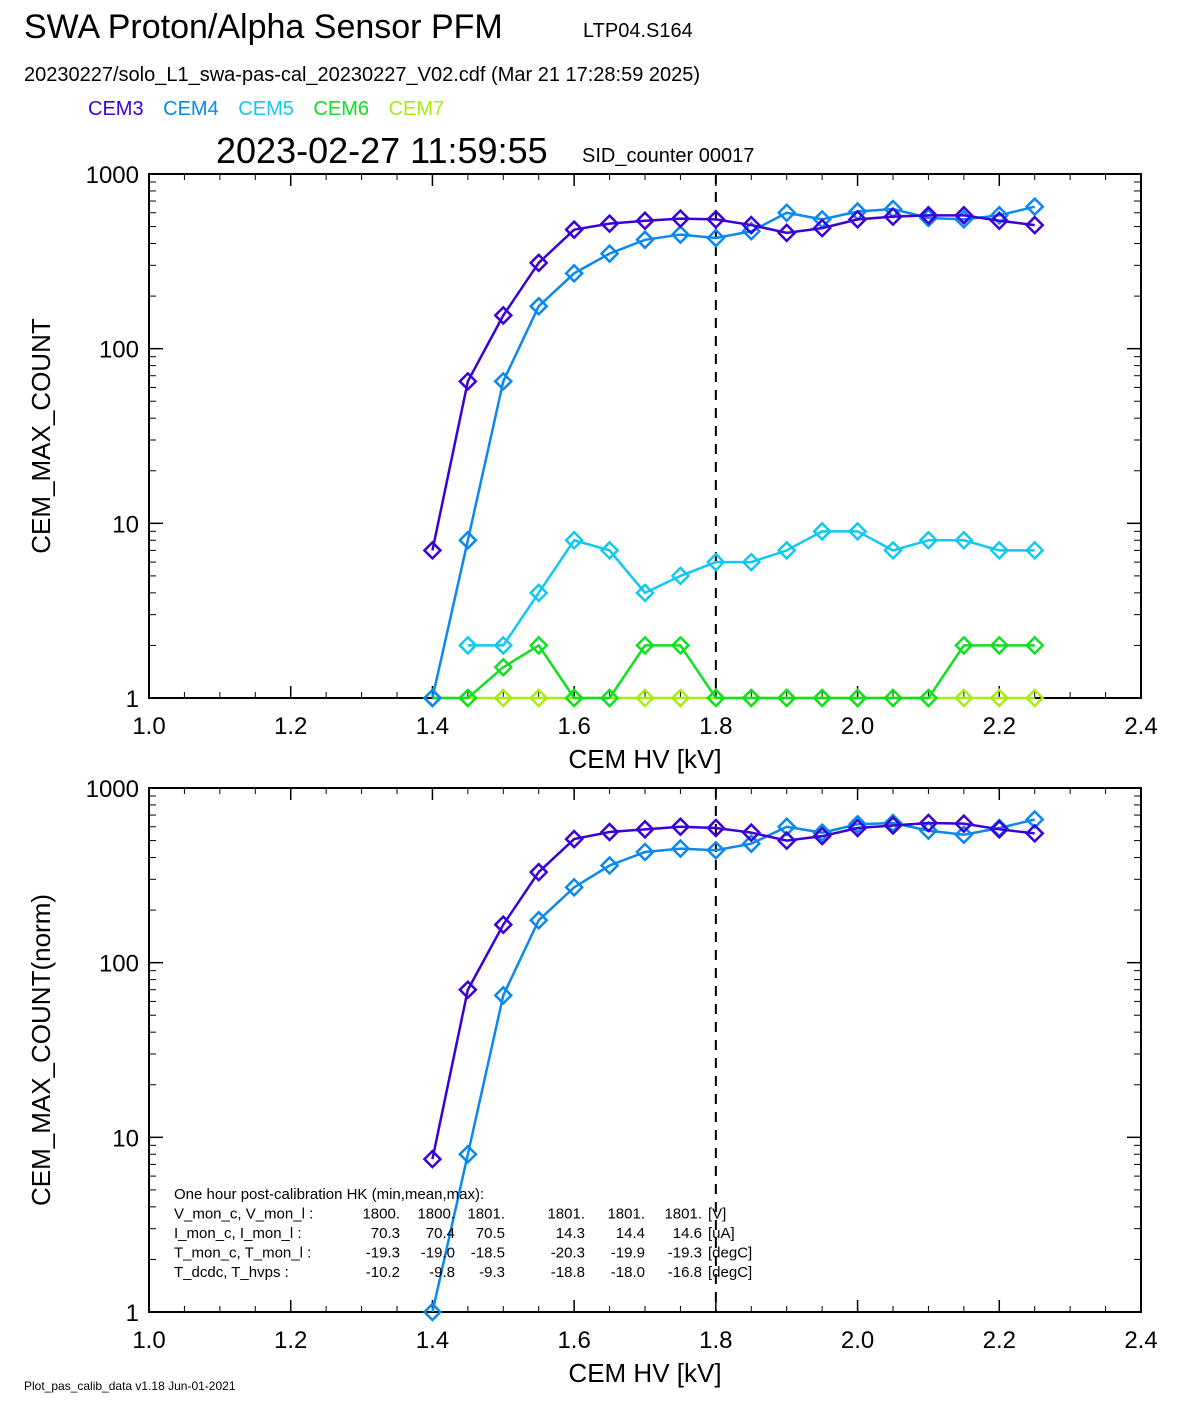 Image resolution: width=1201 pixels, height=1411 pixels. I want to click on footer-version: Plot_pas_calib_data v1.18 Jun-01-2021, so click(130, 1386).